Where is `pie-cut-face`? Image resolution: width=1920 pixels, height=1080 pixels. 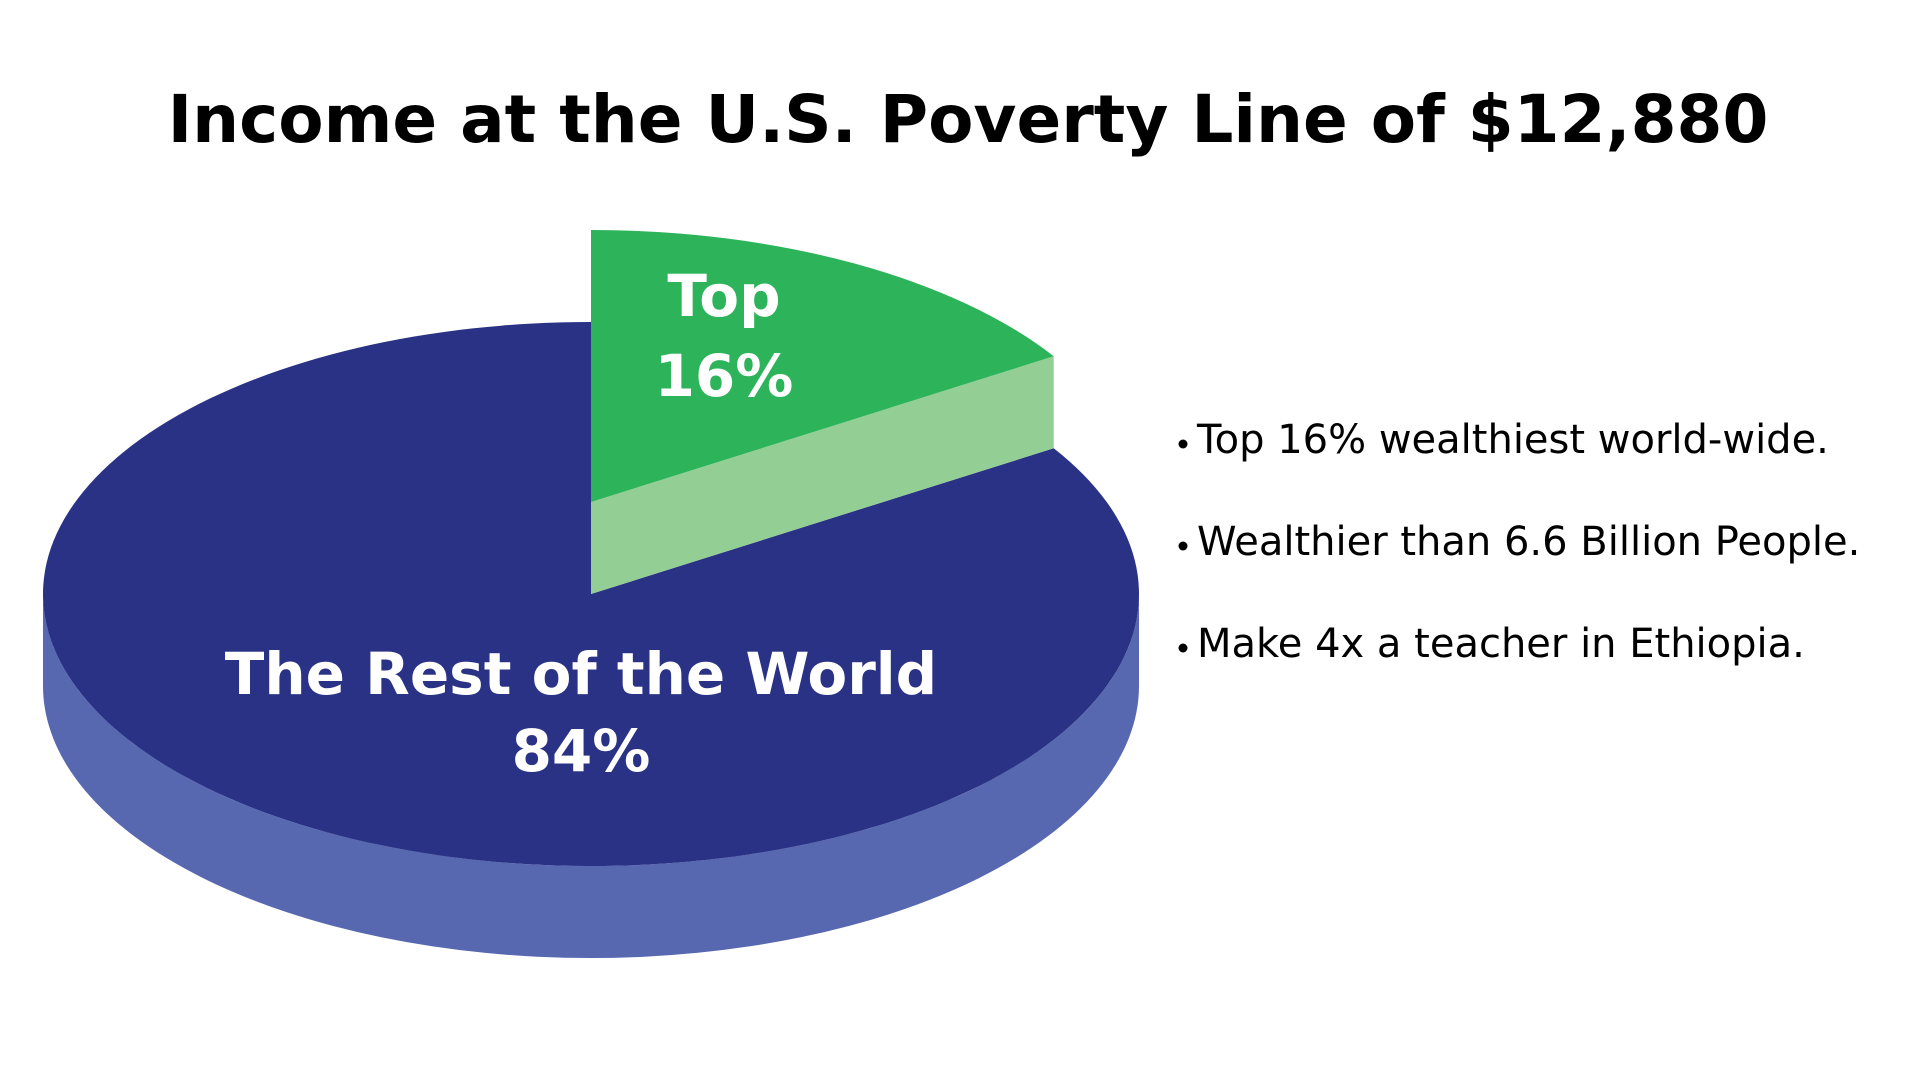
pie-cut-face is located at coordinates (822, 475).